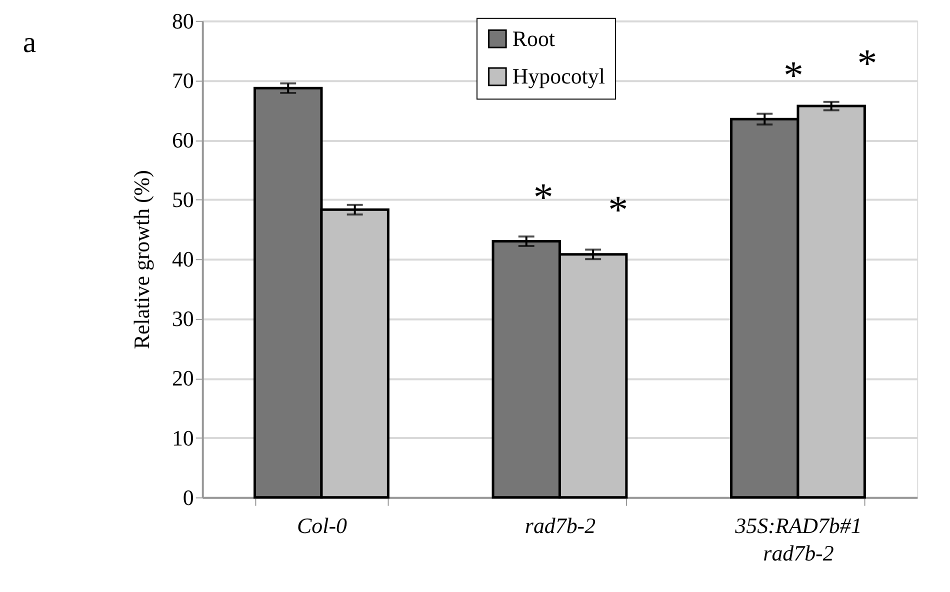 The image size is (950, 592). Describe the element at coordinates (798, 539) in the screenshot. I see `x-tick-label: 35S:RAD7b#1 rad7b-2` at that location.